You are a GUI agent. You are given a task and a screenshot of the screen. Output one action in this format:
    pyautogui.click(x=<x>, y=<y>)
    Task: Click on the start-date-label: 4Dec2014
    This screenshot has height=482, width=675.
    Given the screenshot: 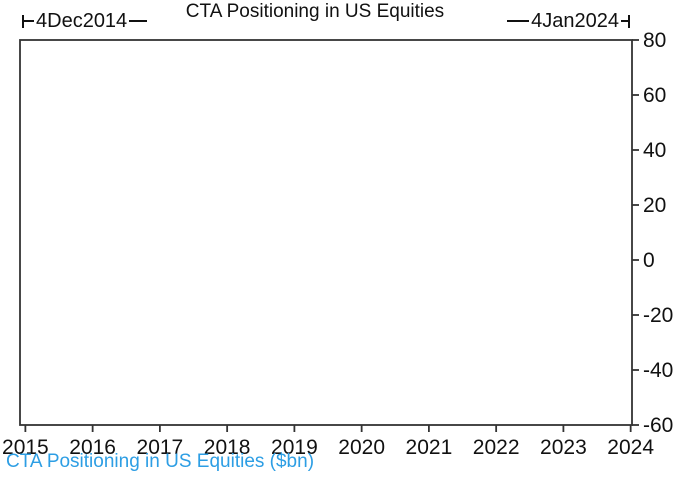 What is the action you would take?
    pyautogui.click(x=82, y=21)
    